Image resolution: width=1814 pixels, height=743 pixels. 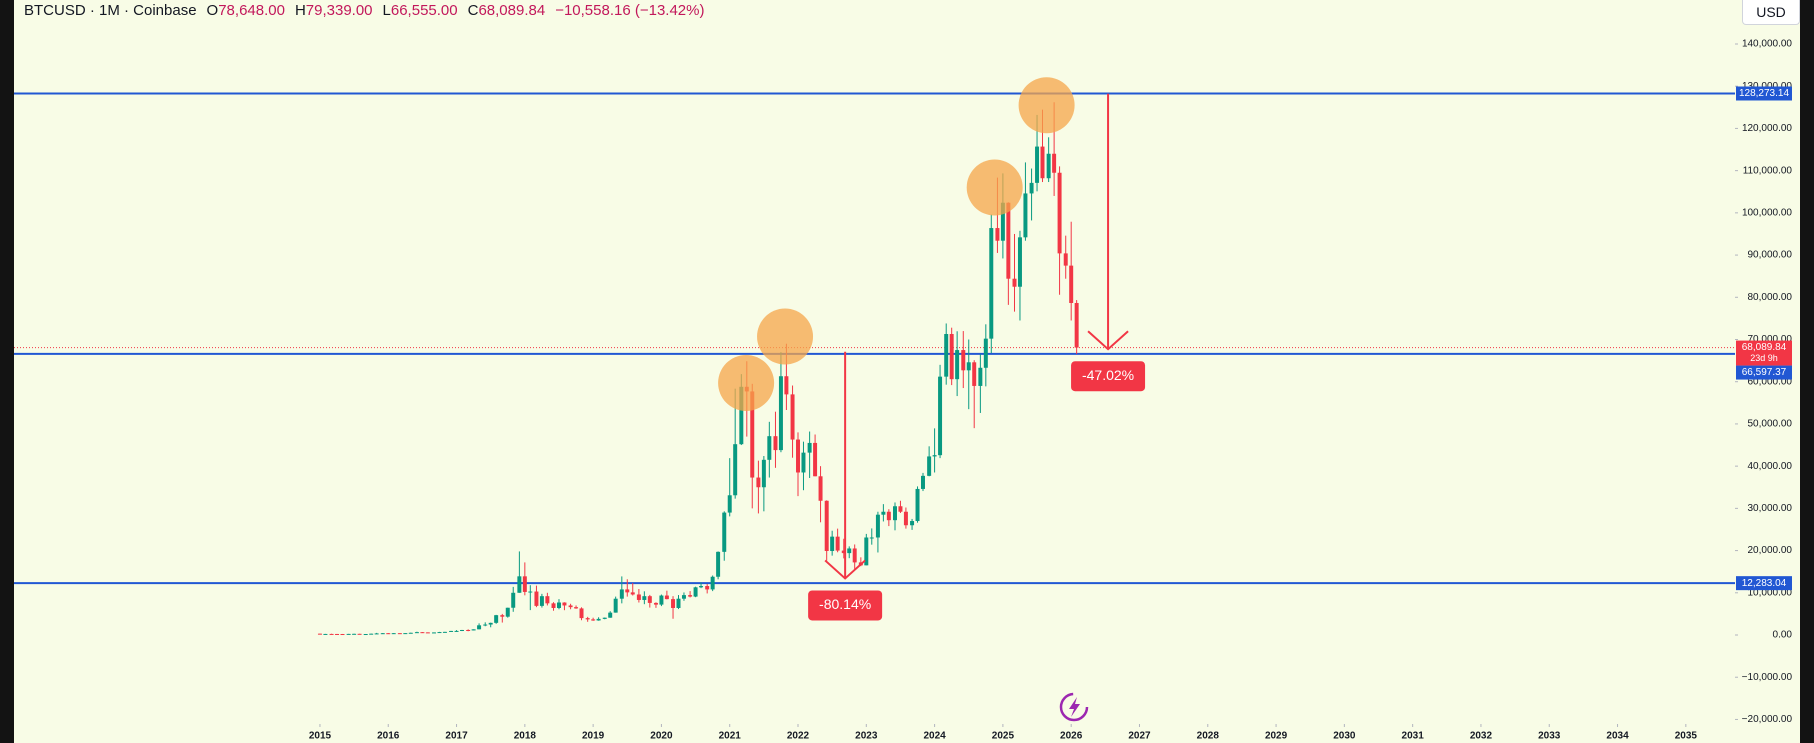 What do you see at coordinates (630, 10) in the screenshot?
I see `price-change: −10,558.16 (−13.42%)` at bounding box center [630, 10].